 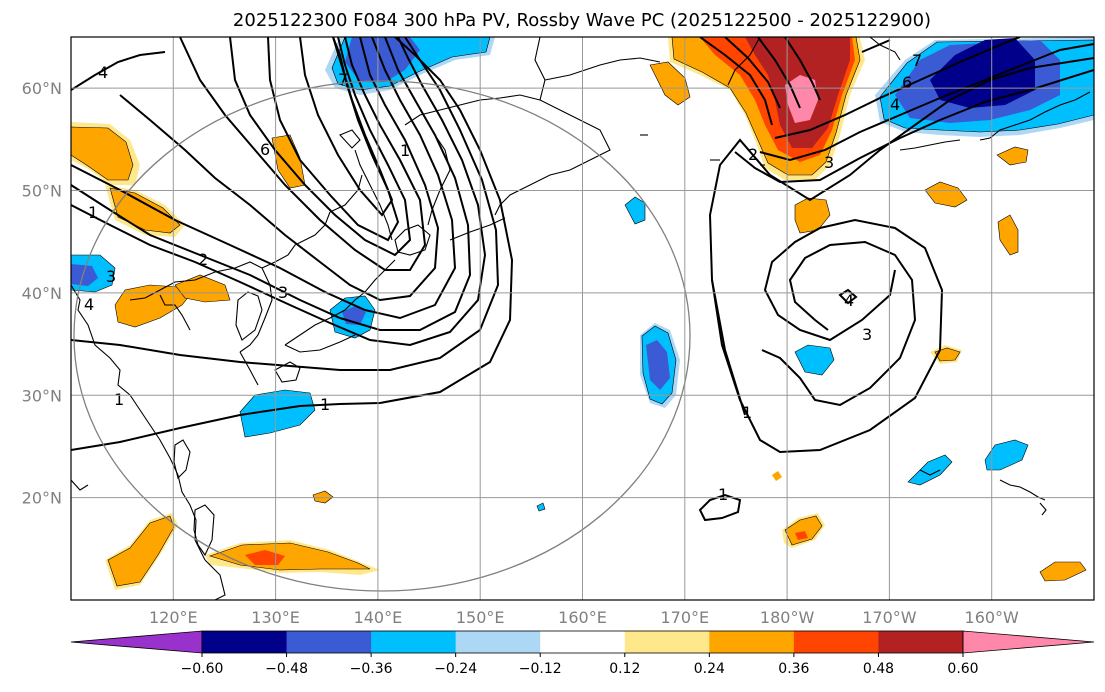 What do you see at coordinates (962, 669) in the screenshot?
I see `colorbar-tick-label: 0.60` at bounding box center [962, 669].